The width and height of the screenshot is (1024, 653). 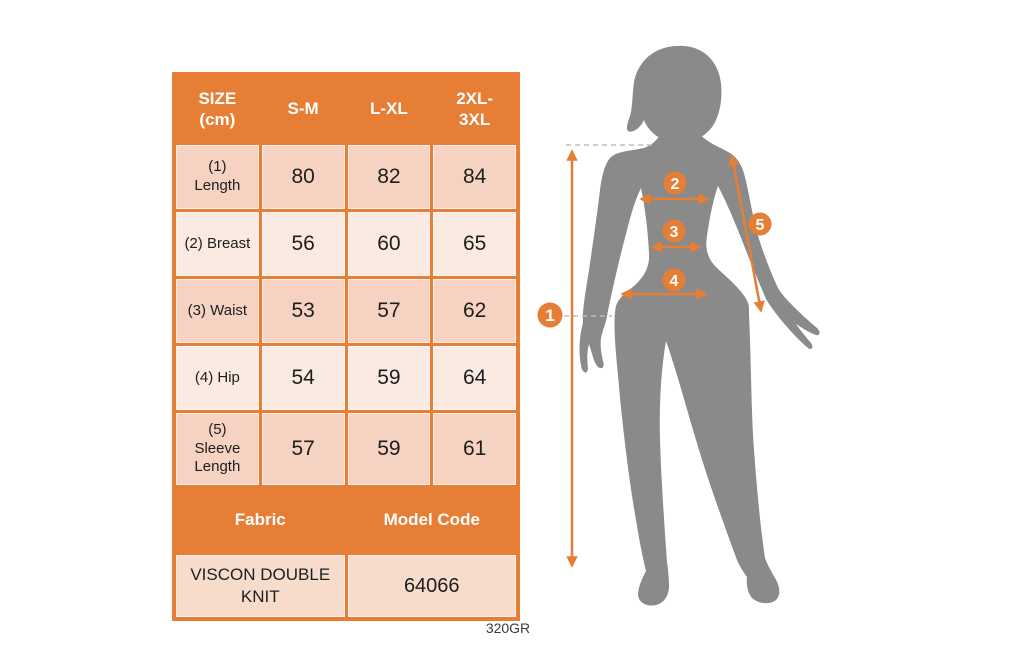 I want to click on size-value-cell: 61, so click(x=474, y=449).